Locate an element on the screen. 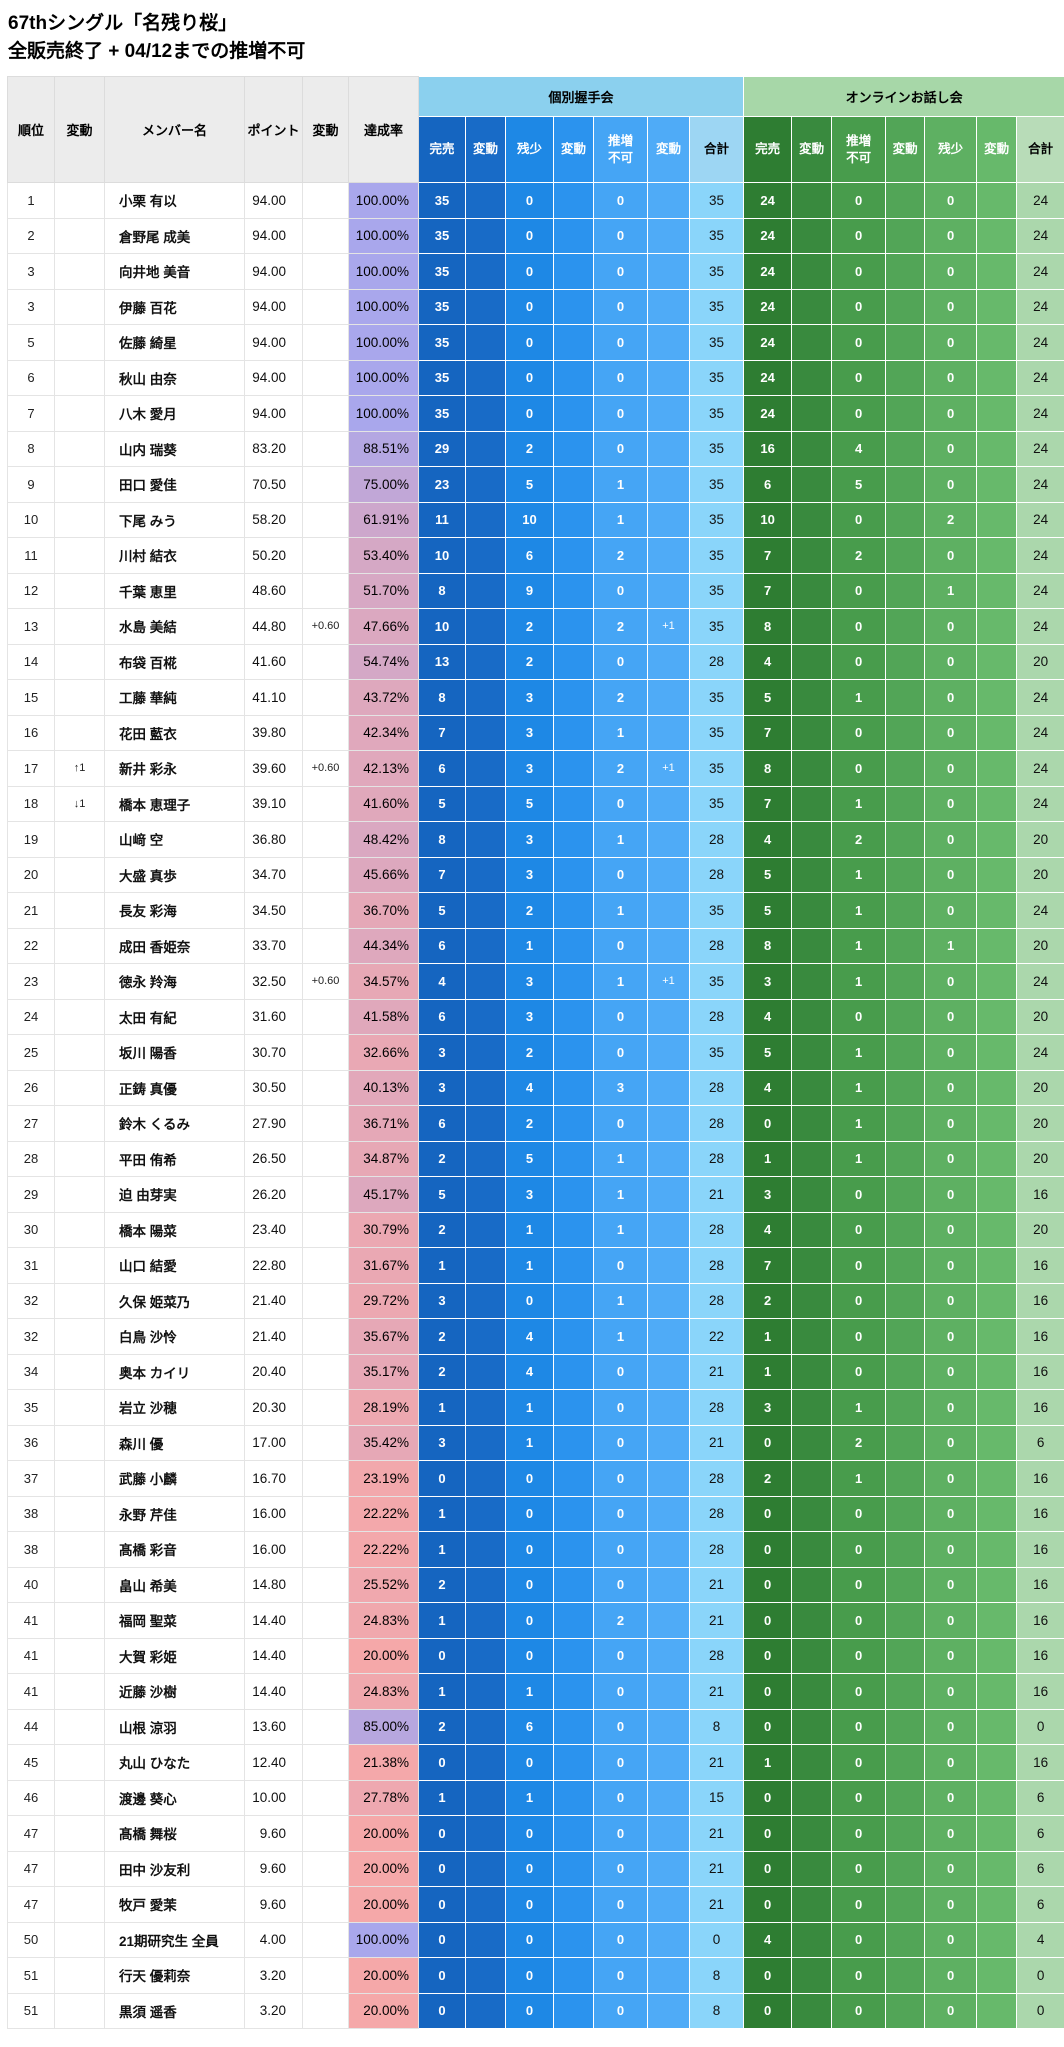 The width and height of the screenshot is (1064, 2047). member-name-cell: 近藤 沙樹 is located at coordinates (174, 1691).